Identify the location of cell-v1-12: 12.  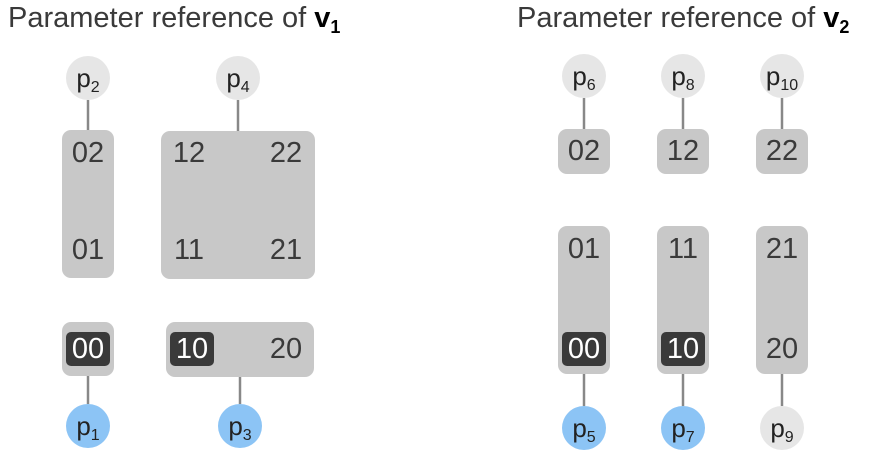
(189, 153).